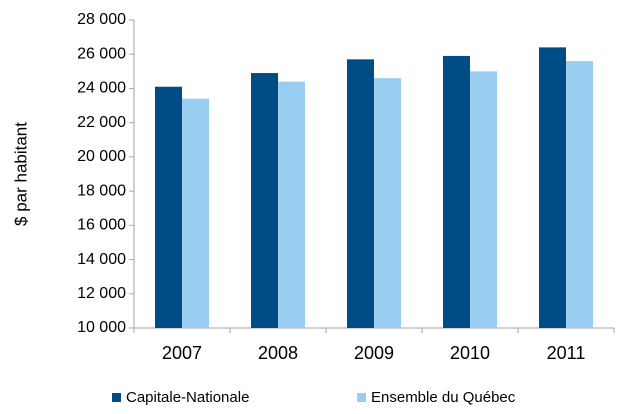 The height and width of the screenshot is (414, 617). What do you see at coordinates (101, 190) in the screenshot?
I see `y-tick-label: 18 000` at bounding box center [101, 190].